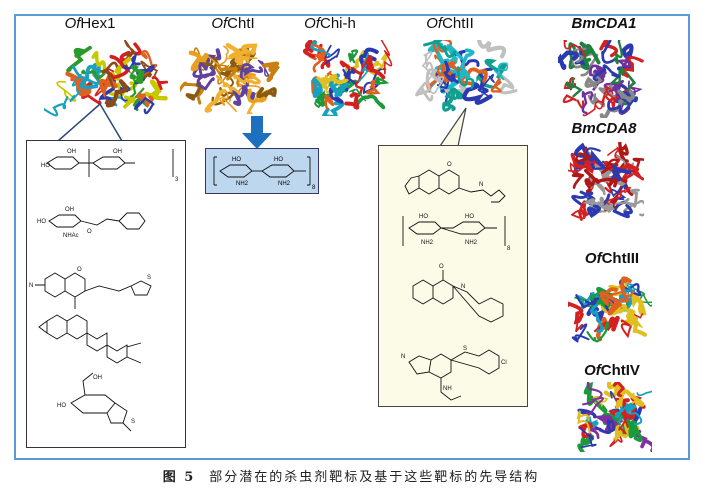  I want to click on label-ofchtiii: OfChtIII, so click(612, 258).